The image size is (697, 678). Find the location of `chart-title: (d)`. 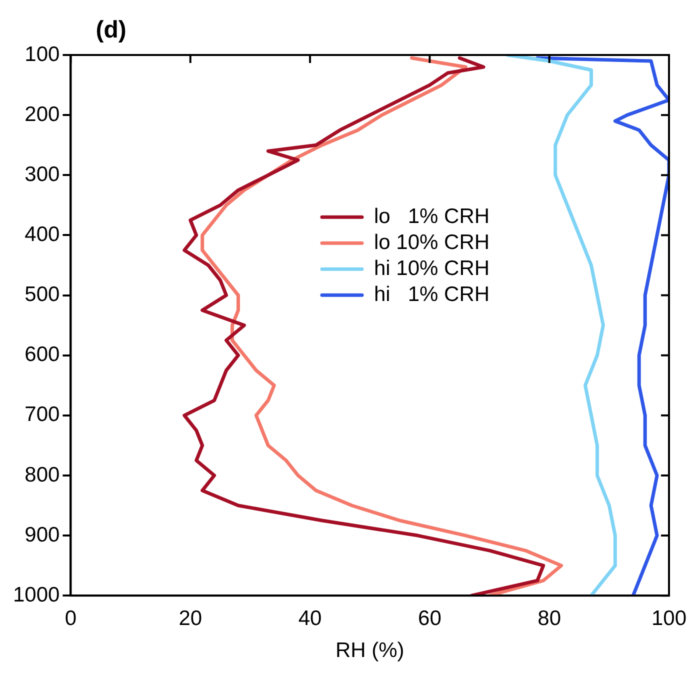

chart-title: (d) is located at coordinates (111, 30).